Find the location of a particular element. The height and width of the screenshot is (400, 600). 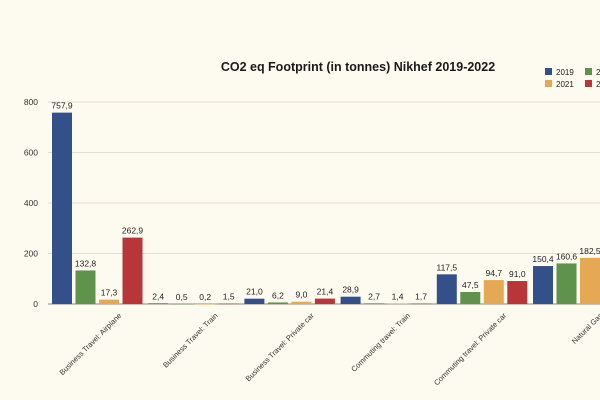

data-label: 0,5 is located at coordinates (182, 297).